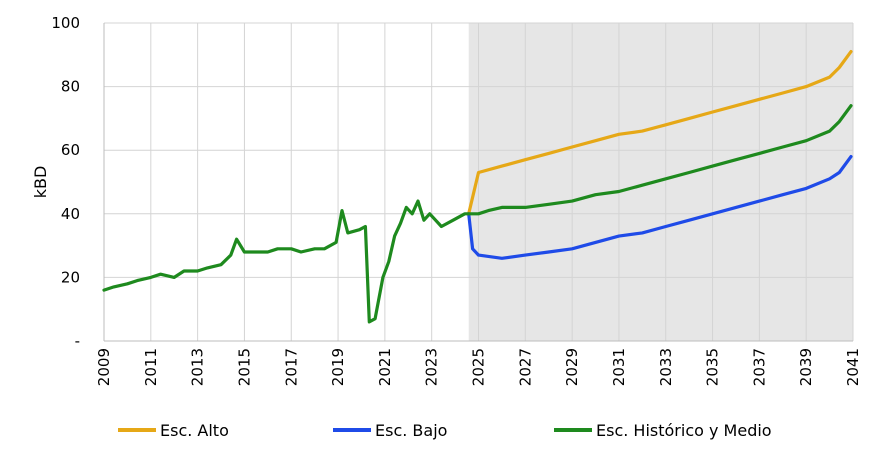 This screenshot has width=884, height=455. I want to click on y-tick-label: 80, so click(70, 87).